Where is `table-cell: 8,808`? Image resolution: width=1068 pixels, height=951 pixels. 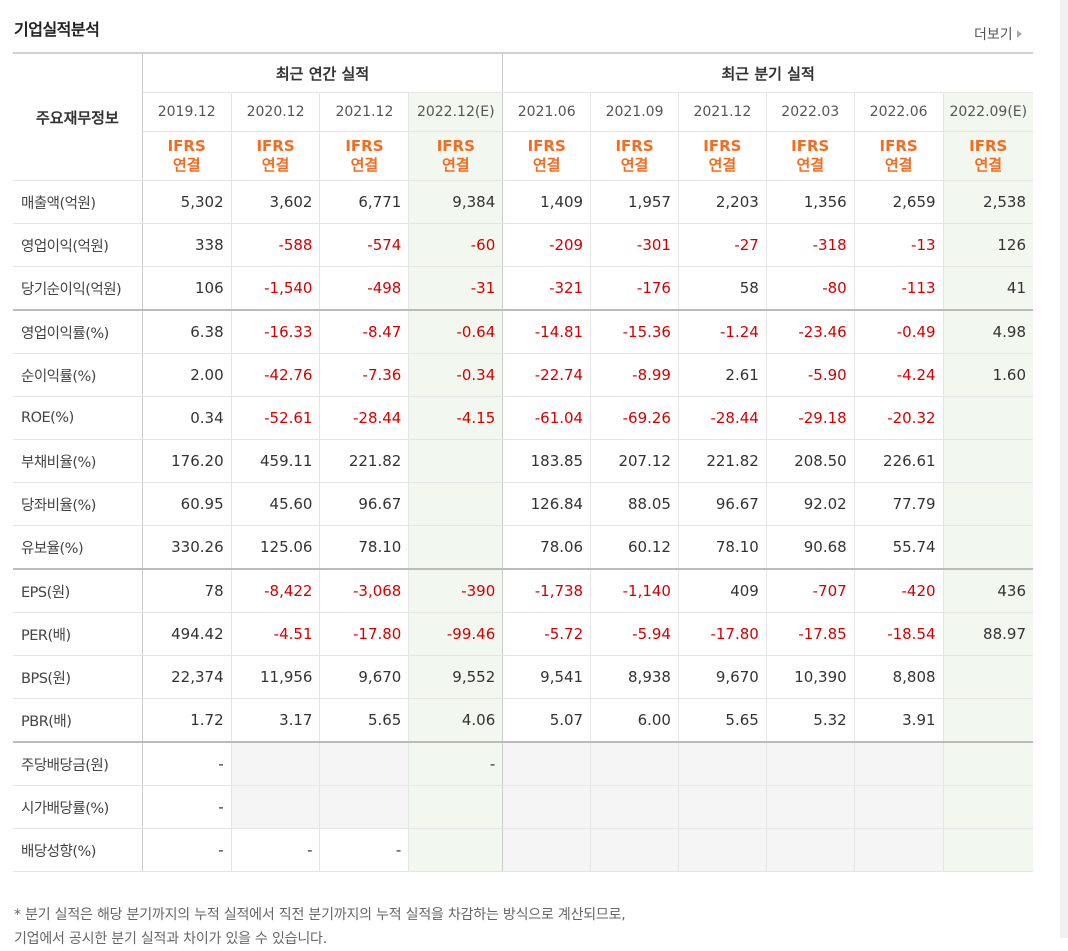
table-cell: 8,808 is located at coordinates (898, 677).